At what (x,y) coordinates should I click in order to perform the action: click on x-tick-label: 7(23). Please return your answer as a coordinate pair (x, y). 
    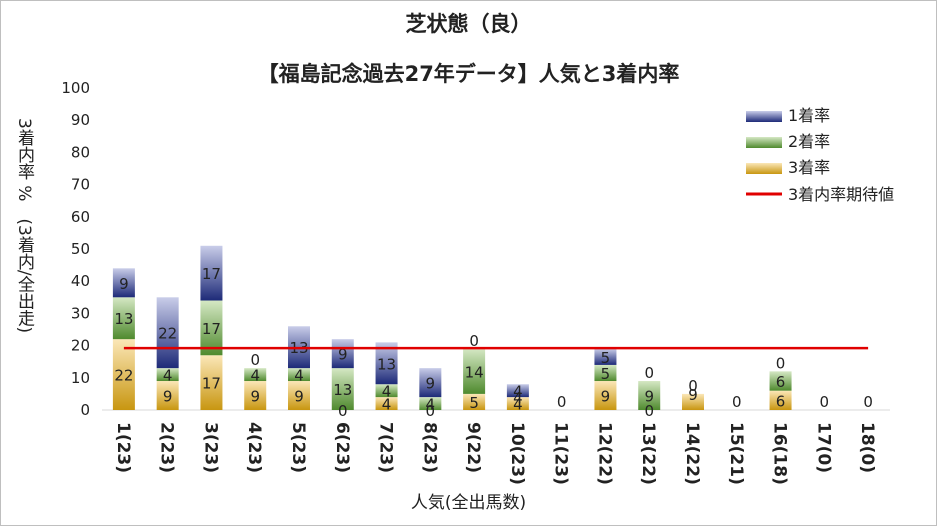
    Looking at the image, I should click on (386, 447).